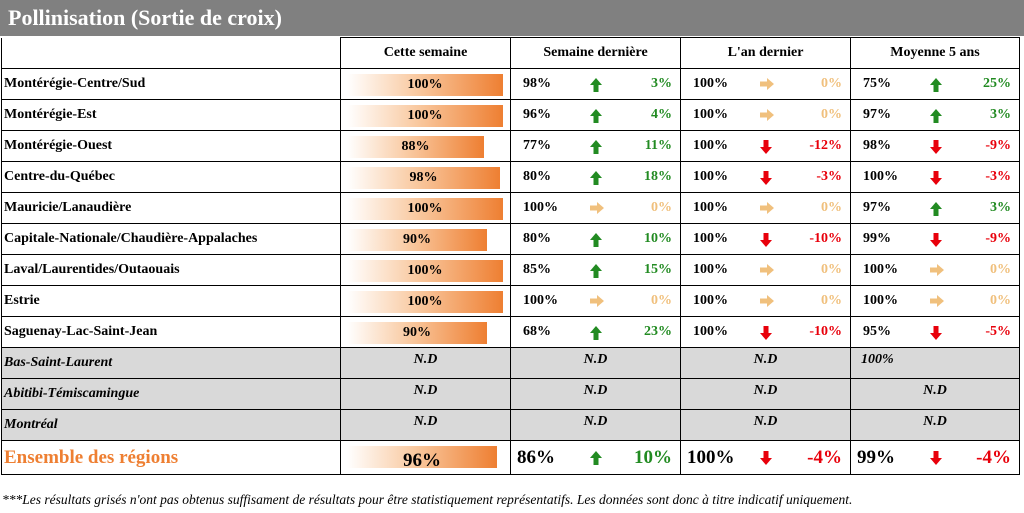 The image size is (1024, 513). Describe the element at coordinates (935, 53) in the screenshot. I see `header-5yr-average: Moyenne 5 ans` at that location.